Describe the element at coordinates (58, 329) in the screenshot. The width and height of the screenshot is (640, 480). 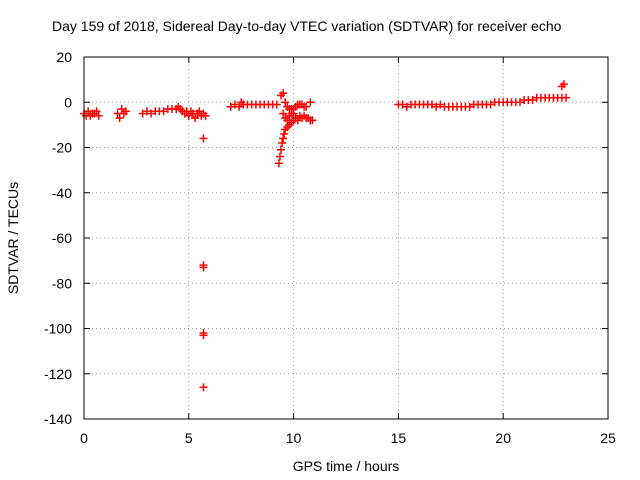
I see `y-tick-label: -100` at that location.